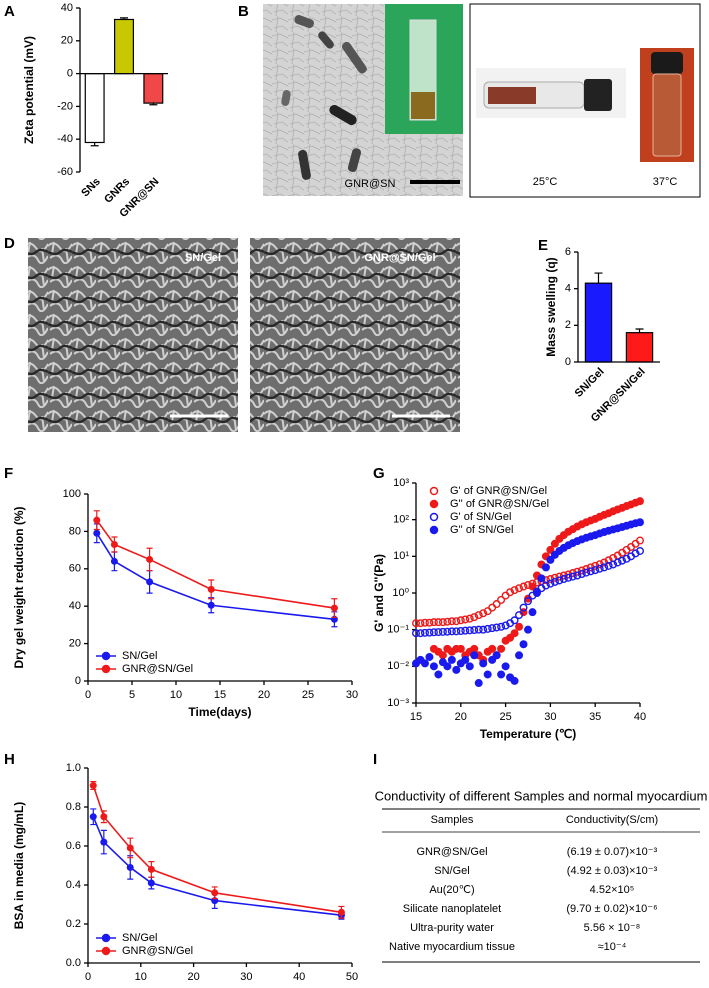  Describe the element at coordinates (461, 717) in the screenshot. I see `x-tick-label: 20` at that location.